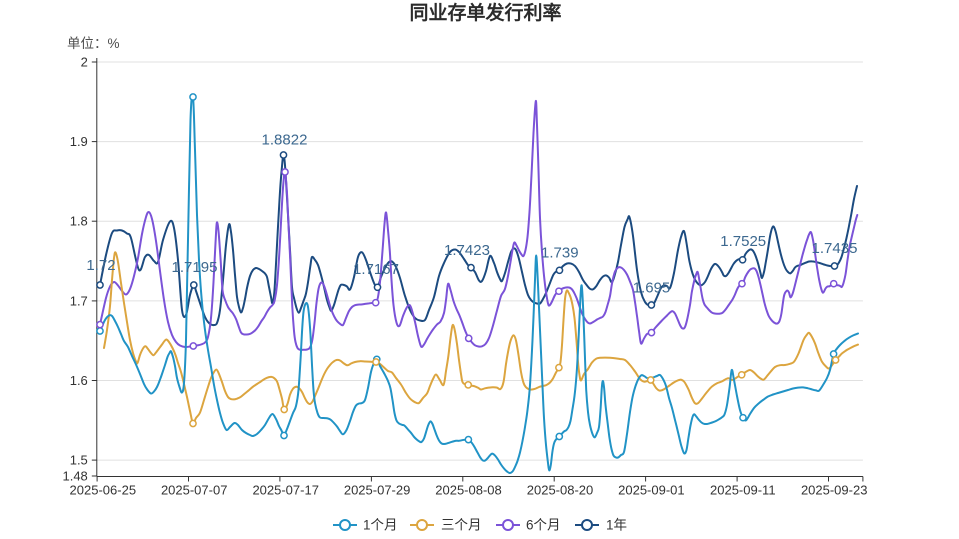 This screenshot has width=959, height=539. What do you see at coordinates (468, 490) in the screenshot?
I see `svg-text: 2025-08-08` at bounding box center [468, 490].